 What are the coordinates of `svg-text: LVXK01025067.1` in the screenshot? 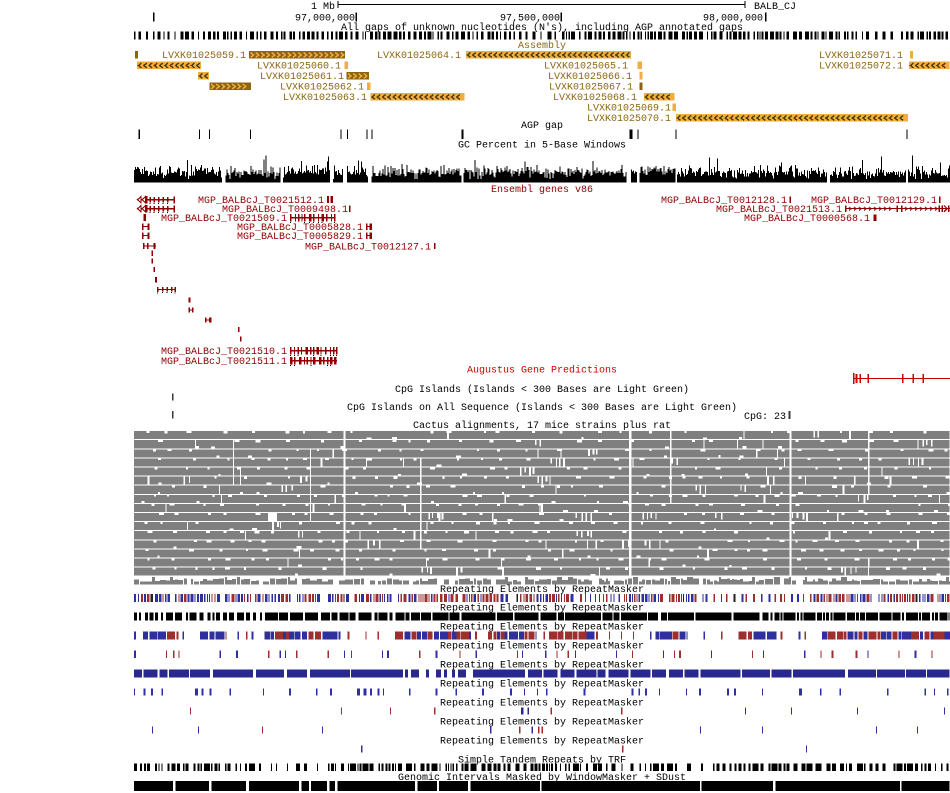 It's located at (591, 88).